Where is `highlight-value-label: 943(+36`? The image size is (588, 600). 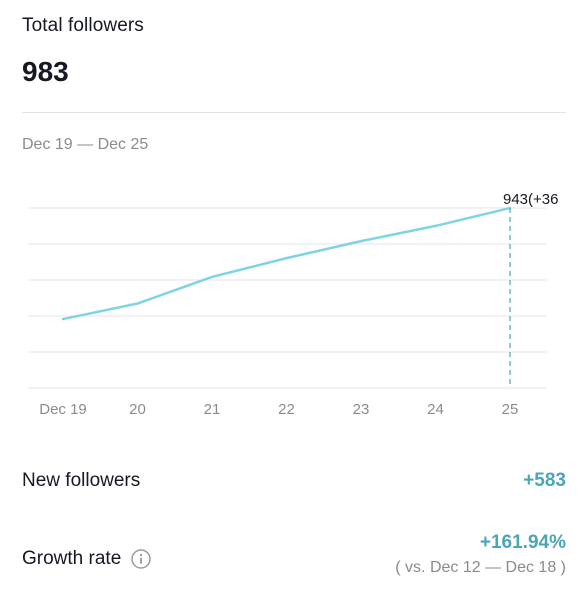 highlight-value-label: 943(+36 is located at coordinates (530, 199).